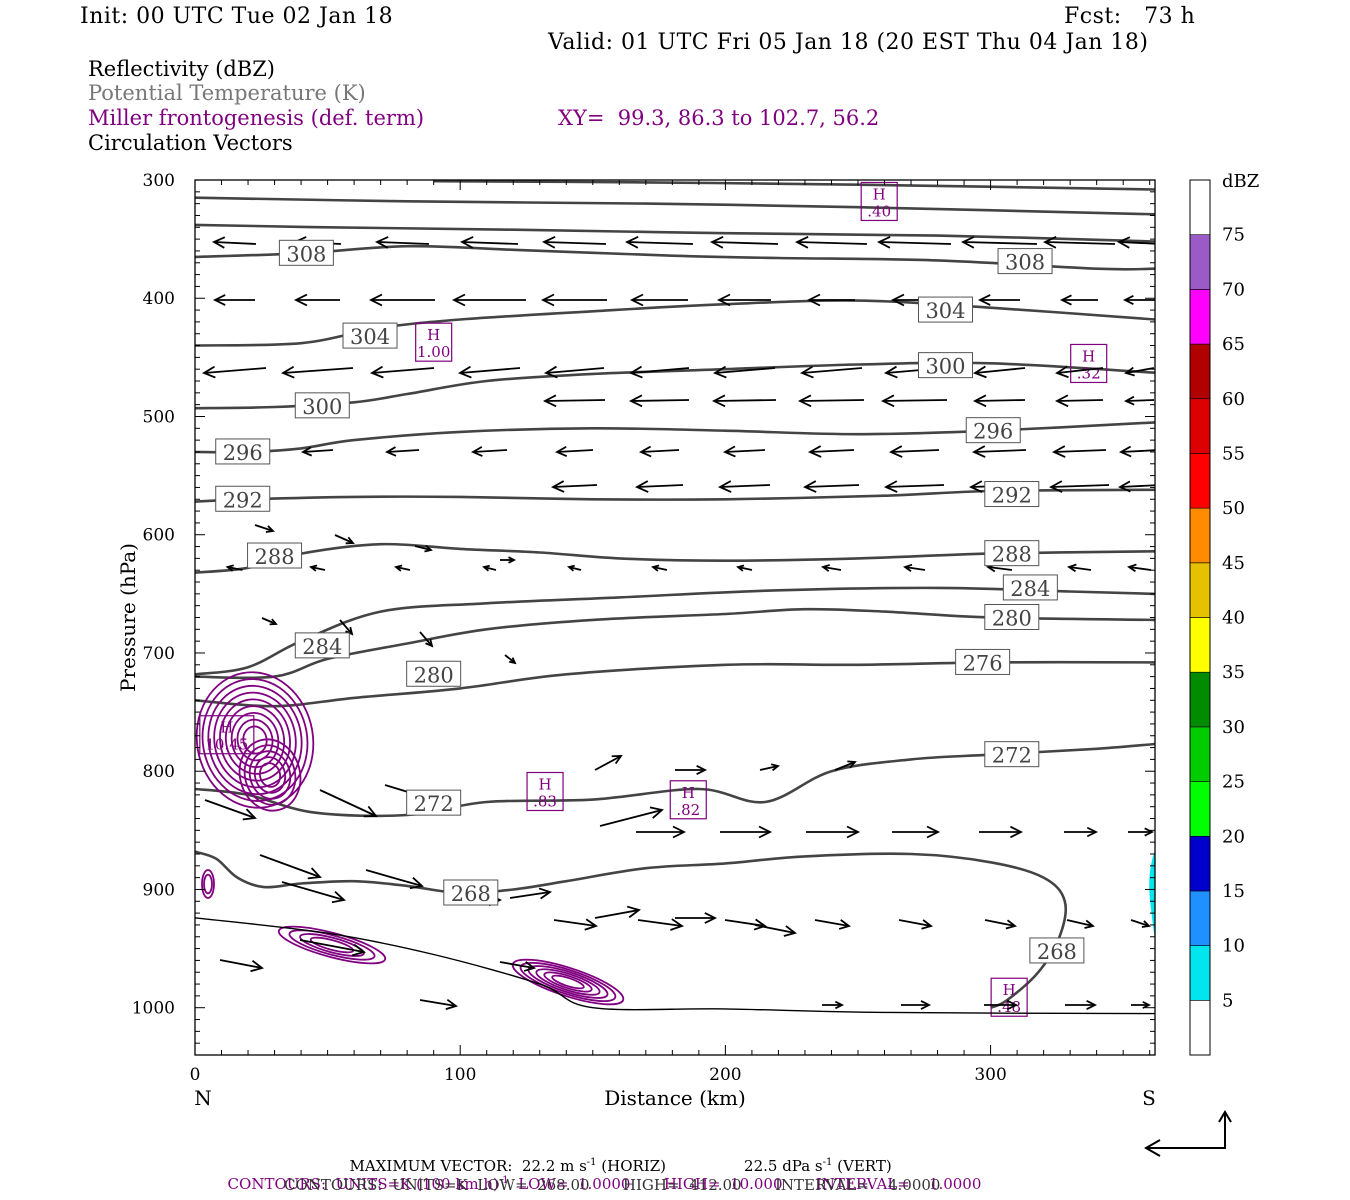  I want to click on high-marker-value: .82, so click(688, 810).